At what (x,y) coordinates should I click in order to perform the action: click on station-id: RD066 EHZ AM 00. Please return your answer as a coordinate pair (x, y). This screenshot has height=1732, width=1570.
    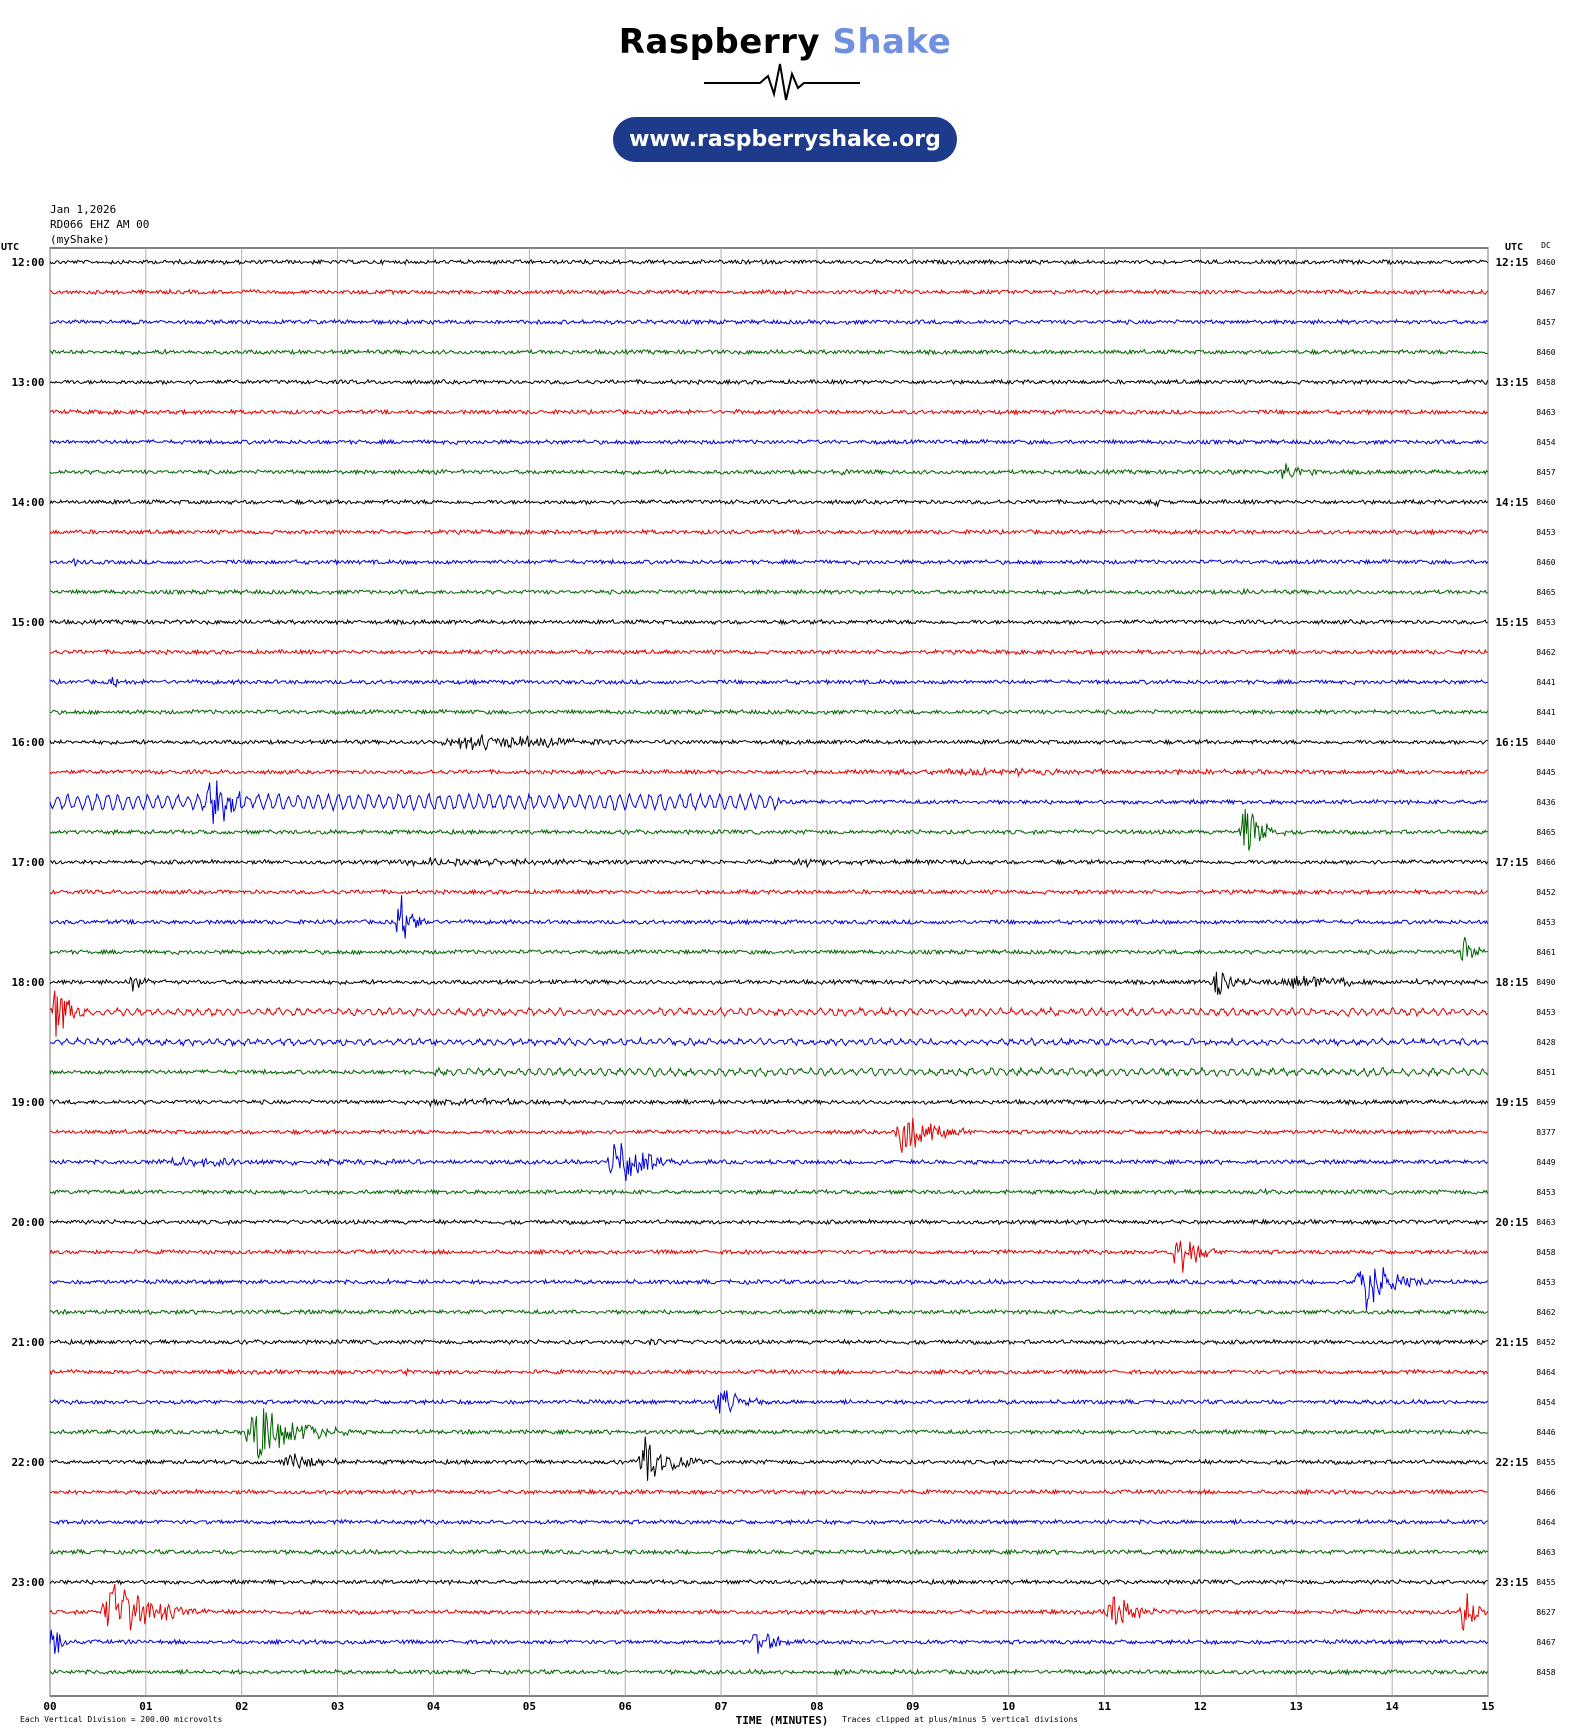
    Looking at the image, I should click on (100, 224).